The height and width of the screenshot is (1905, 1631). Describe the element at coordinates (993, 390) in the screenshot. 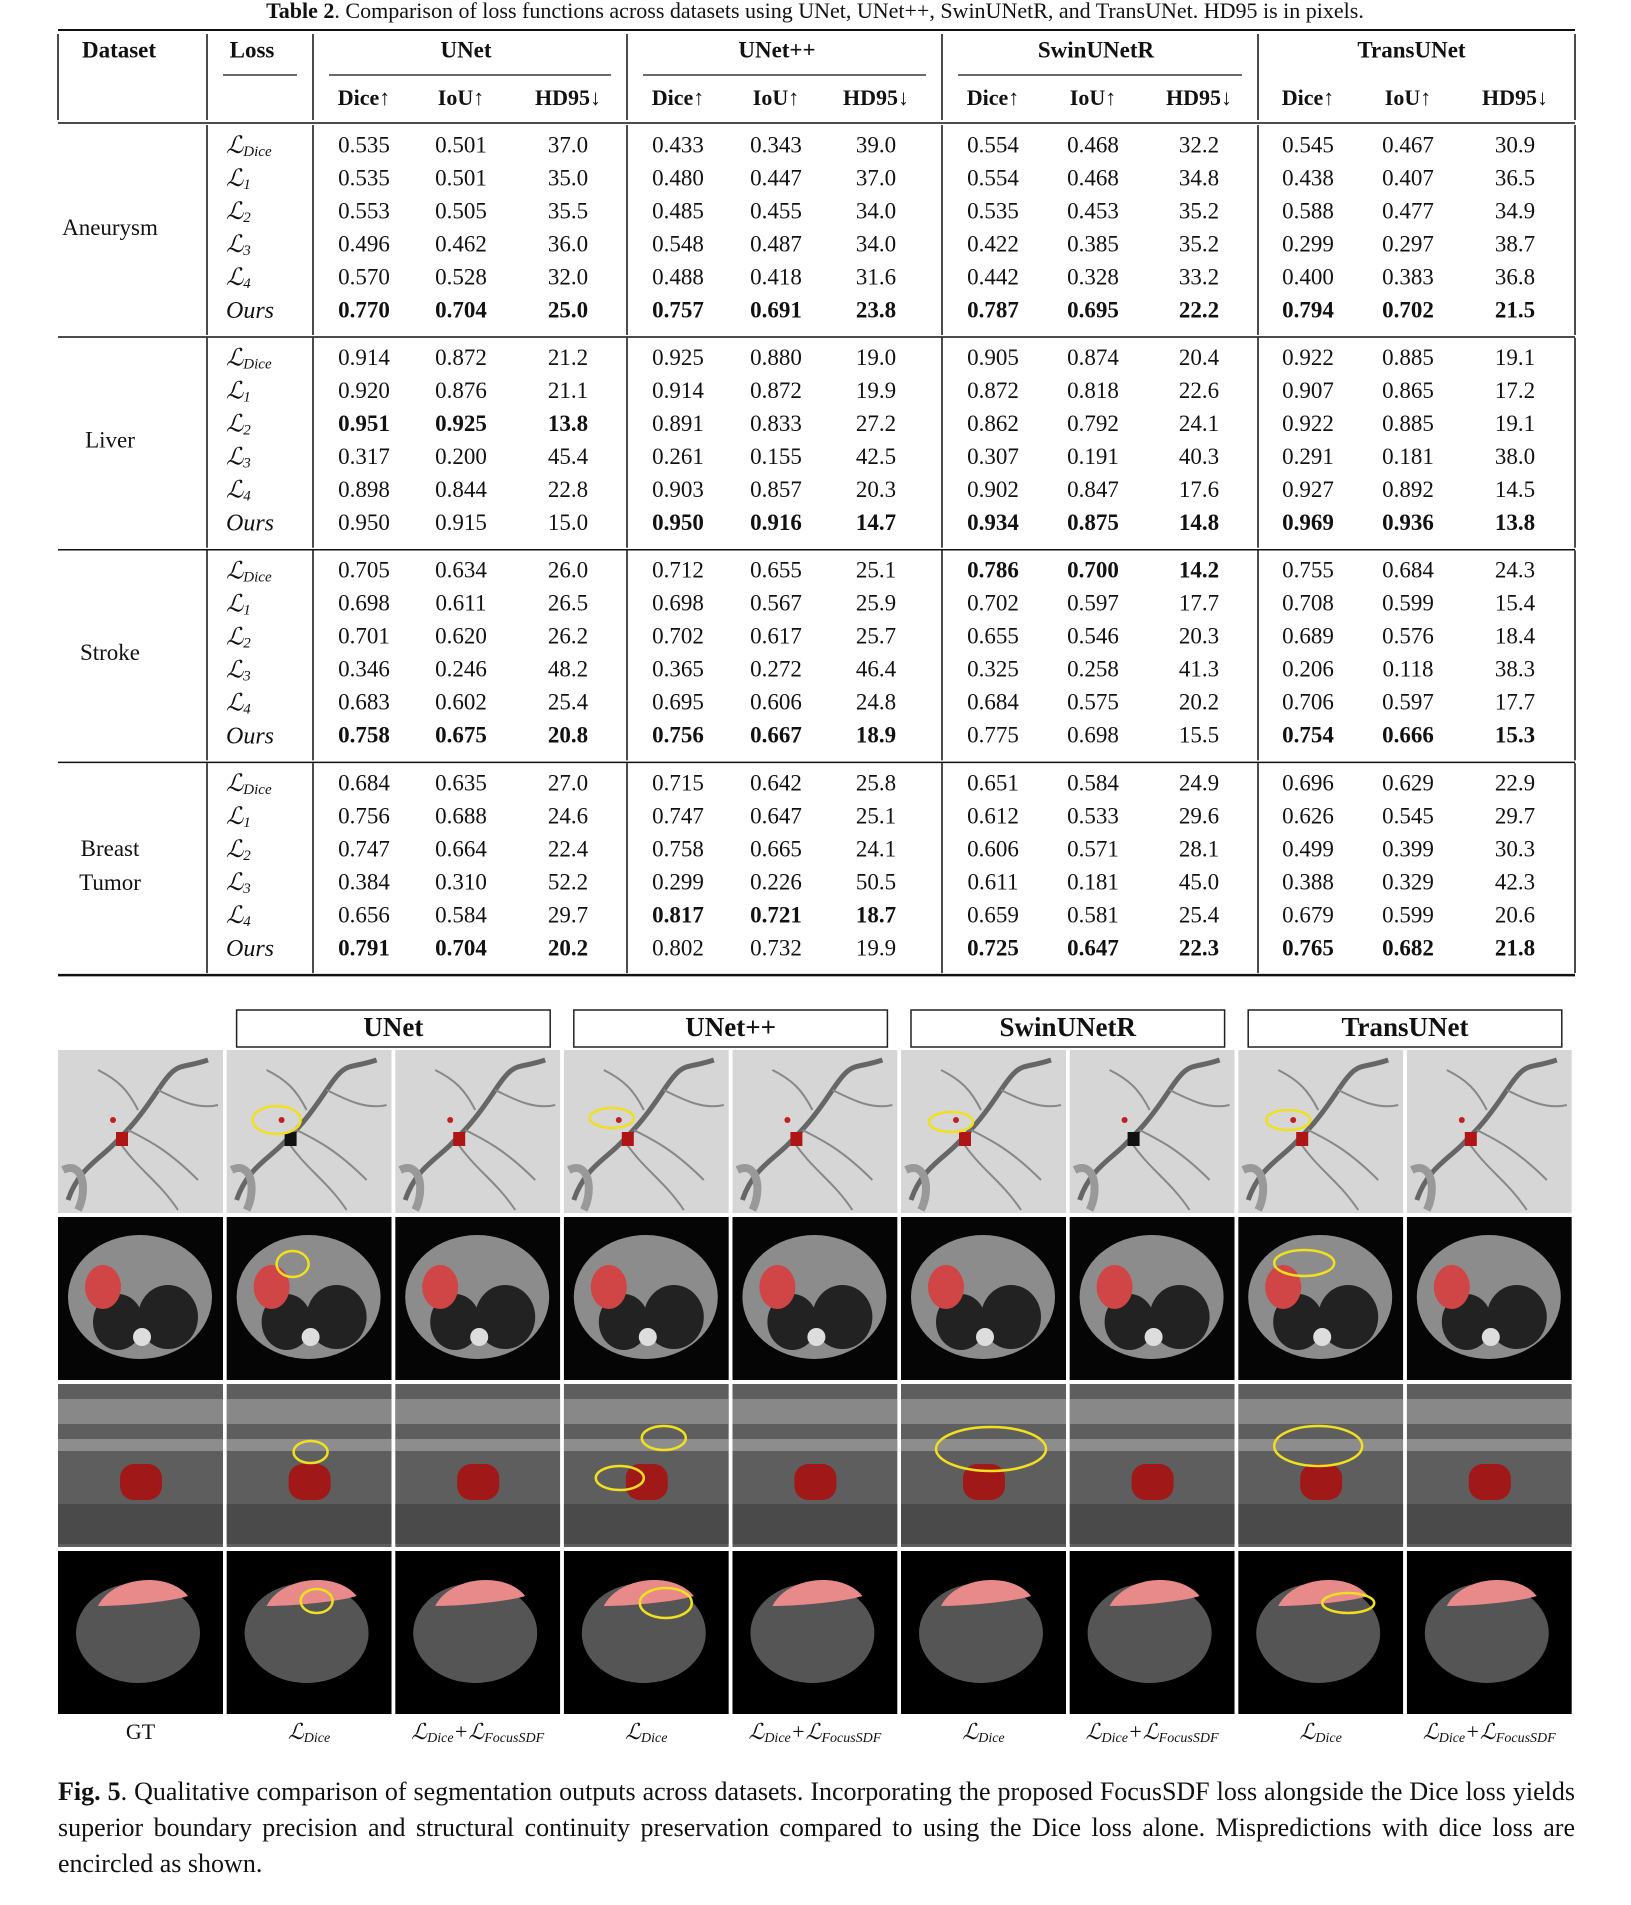

I see `cell-value: 0.872` at that location.